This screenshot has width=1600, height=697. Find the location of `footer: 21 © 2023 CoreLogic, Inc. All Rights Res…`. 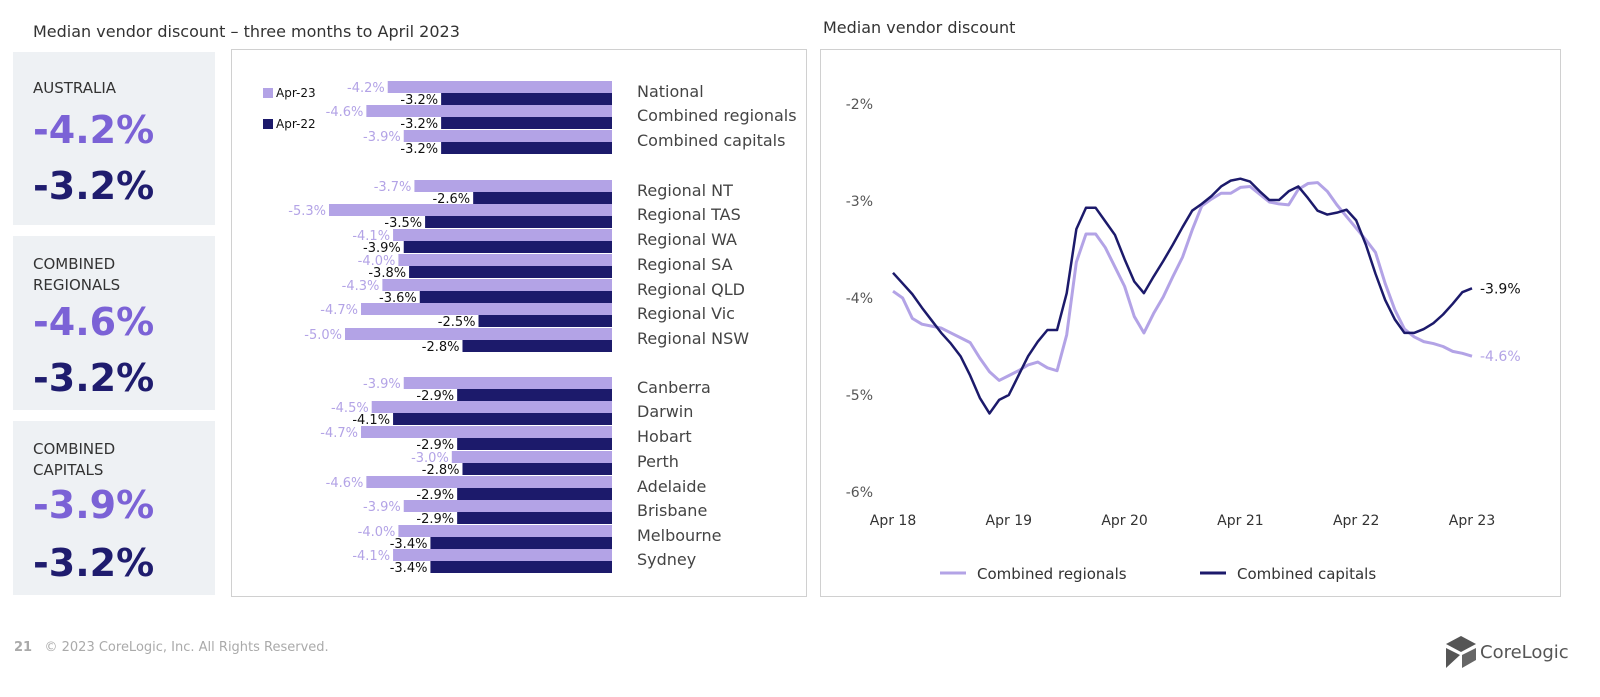

footer: 21 © 2023 CoreLogic, Inc. All Rights Res… is located at coordinates (171, 647).